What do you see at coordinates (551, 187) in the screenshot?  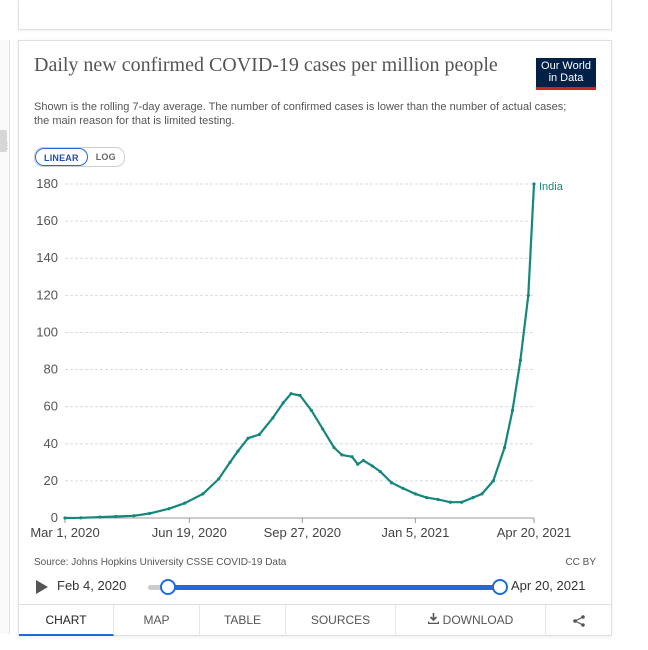 I see `series-label-india: India` at bounding box center [551, 187].